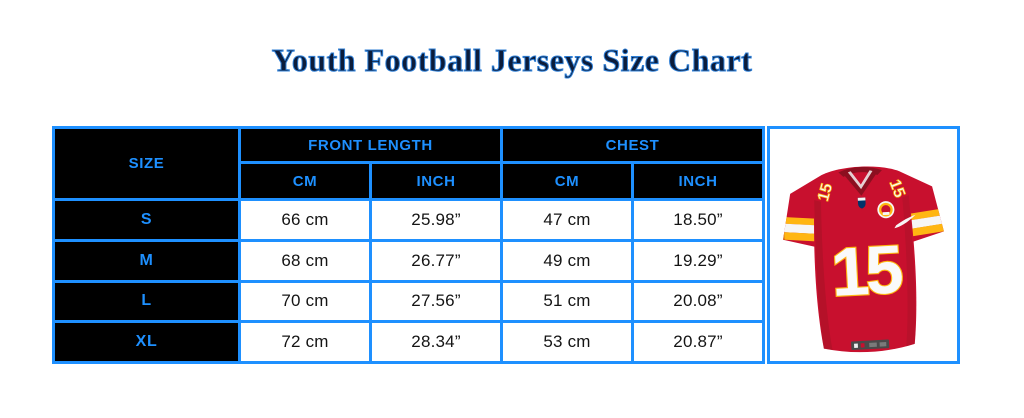  I want to click on header-row-units: CM INCH CM INCH, so click(409, 181).